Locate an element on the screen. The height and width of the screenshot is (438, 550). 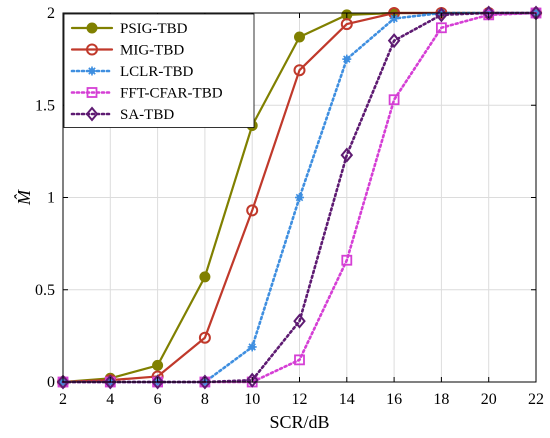
x-axis-label: SCR/dB is located at coordinates (299, 422).